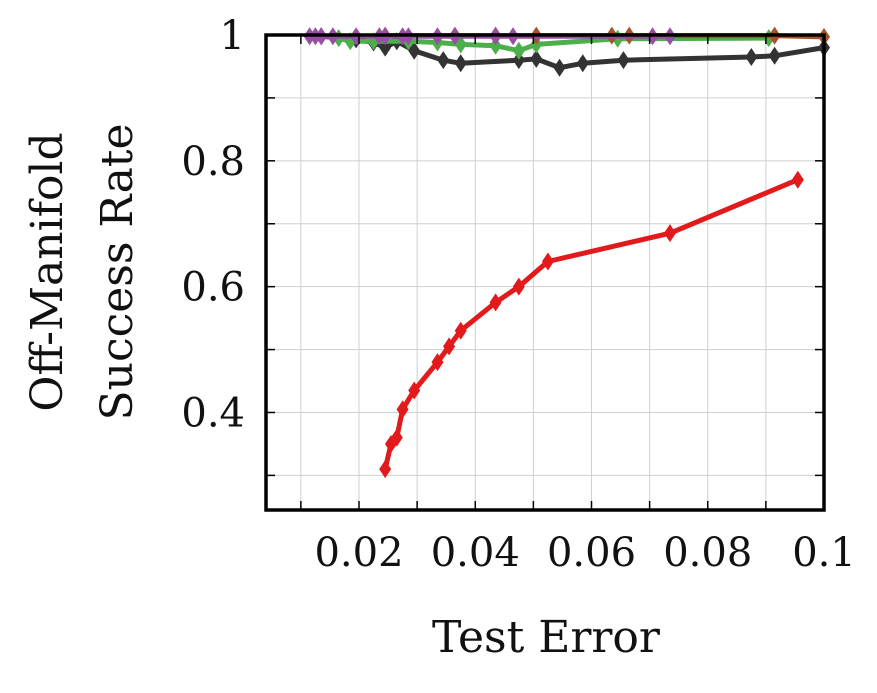  What do you see at coordinates (824, 553) in the screenshot?
I see `x-tick-label: 0.1` at bounding box center [824, 553].